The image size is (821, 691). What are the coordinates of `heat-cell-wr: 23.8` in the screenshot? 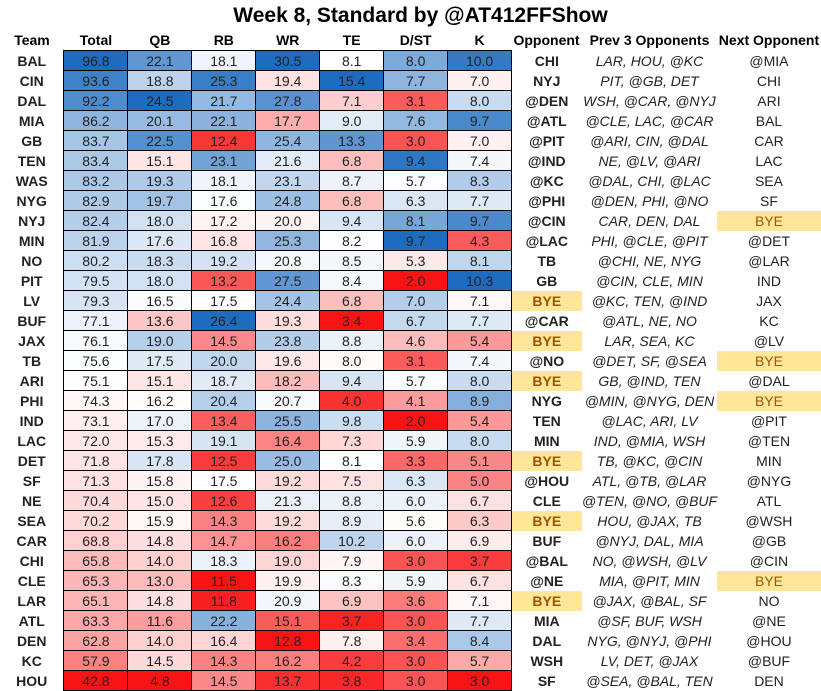 It's located at (288, 340).